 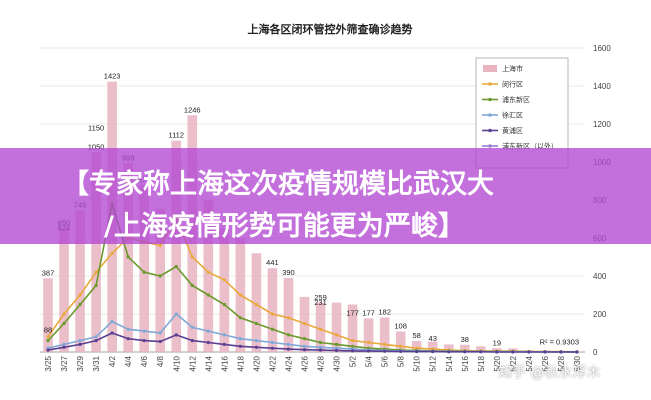 I want to click on legend-label: 浦东新区（以外）, so click(x=530, y=146).